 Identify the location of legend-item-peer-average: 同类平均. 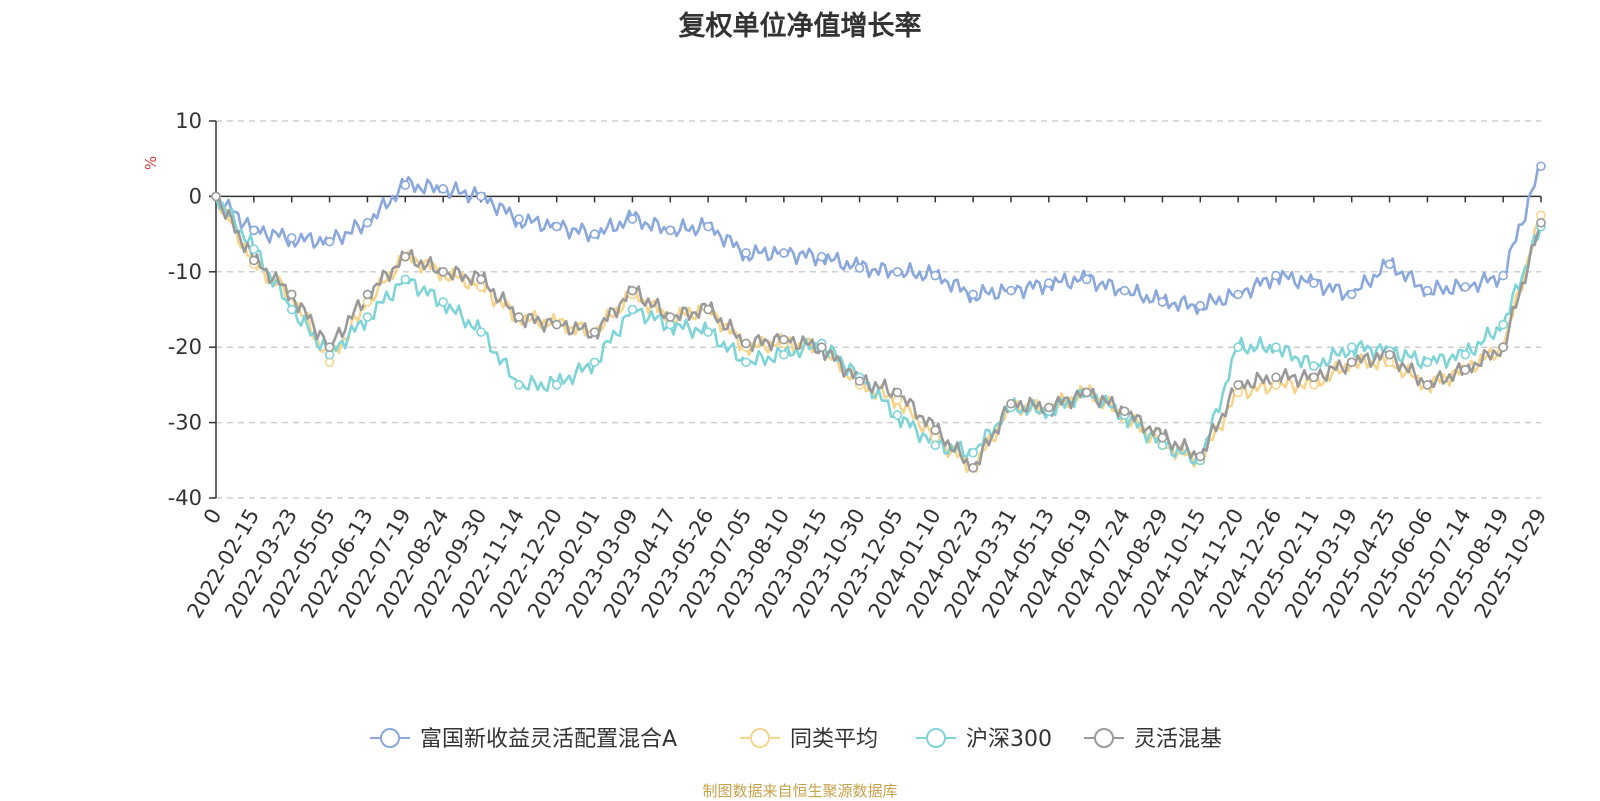
(809, 739).